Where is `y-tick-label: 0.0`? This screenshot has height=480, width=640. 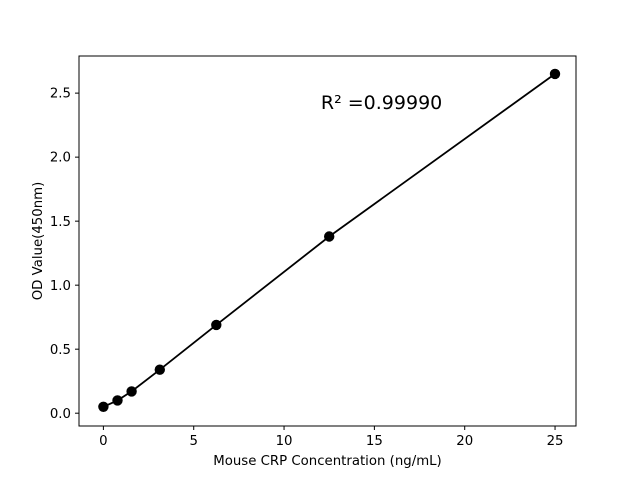
y-tick-label: 0.0 is located at coordinates (60, 414).